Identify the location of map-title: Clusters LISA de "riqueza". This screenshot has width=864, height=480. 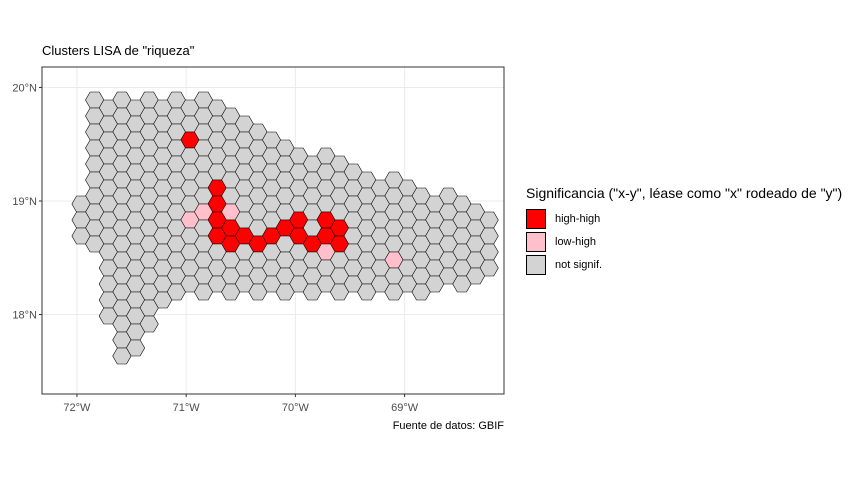
(118, 50).